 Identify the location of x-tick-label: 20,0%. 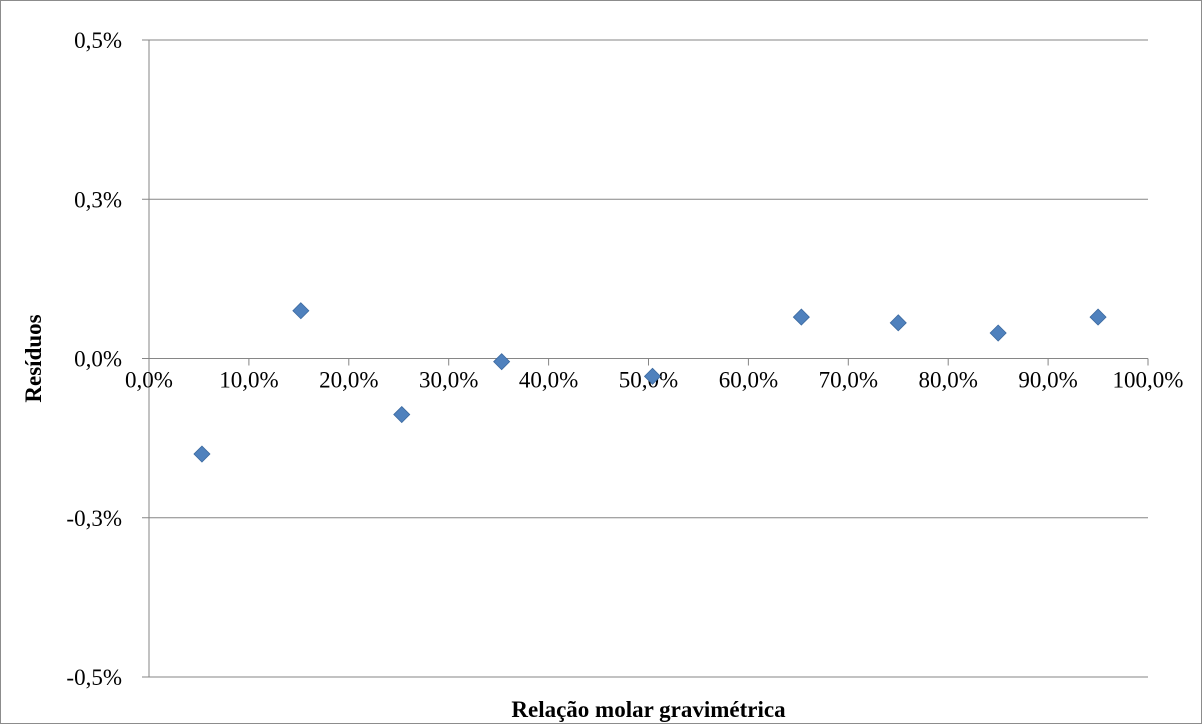
(348, 380).